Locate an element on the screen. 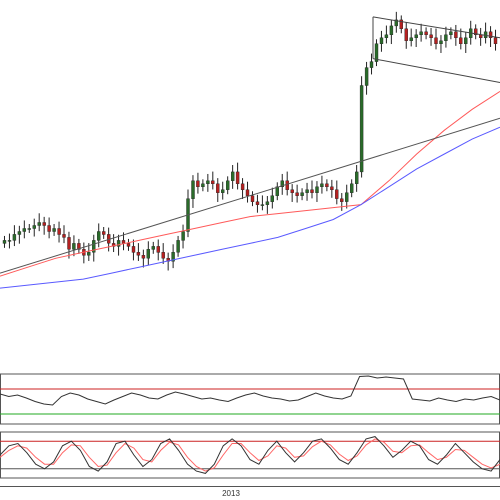 This screenshot has width=500, height=500. indicator-2-frame is located at coordinates (250, 455).